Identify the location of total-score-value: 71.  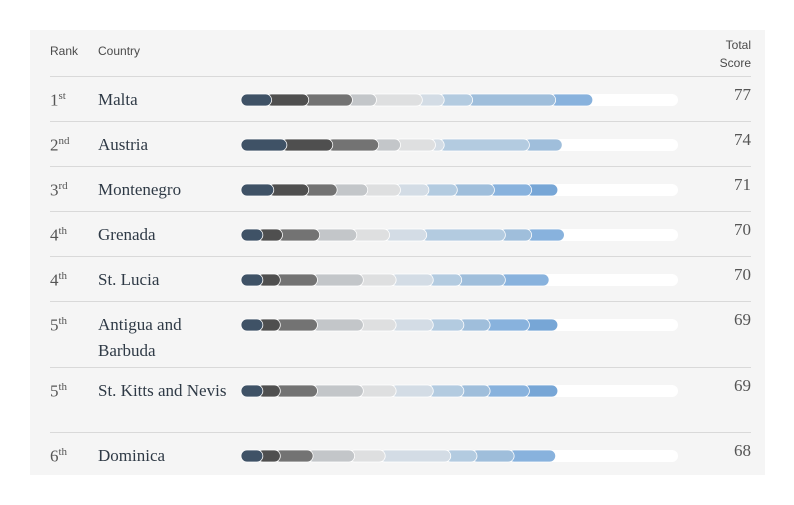
(742, 184).